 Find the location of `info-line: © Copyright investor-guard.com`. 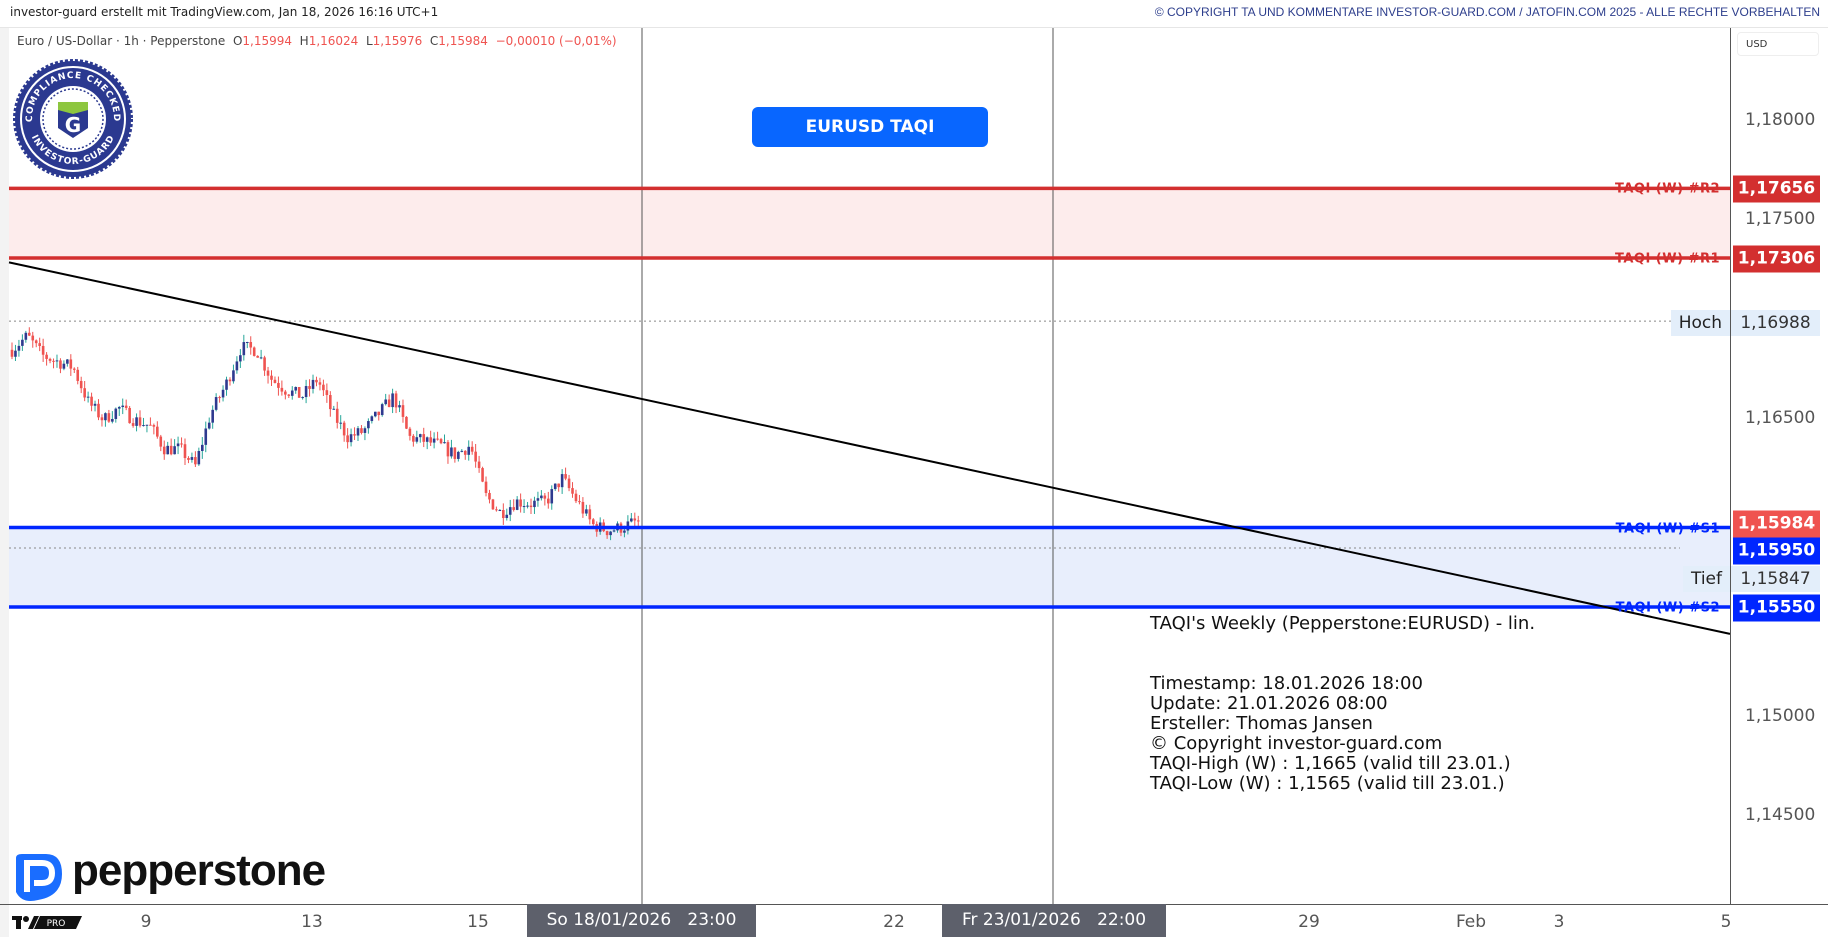

info-line: © Copyright investor-guard.com is located at coordinates (1296, 743).